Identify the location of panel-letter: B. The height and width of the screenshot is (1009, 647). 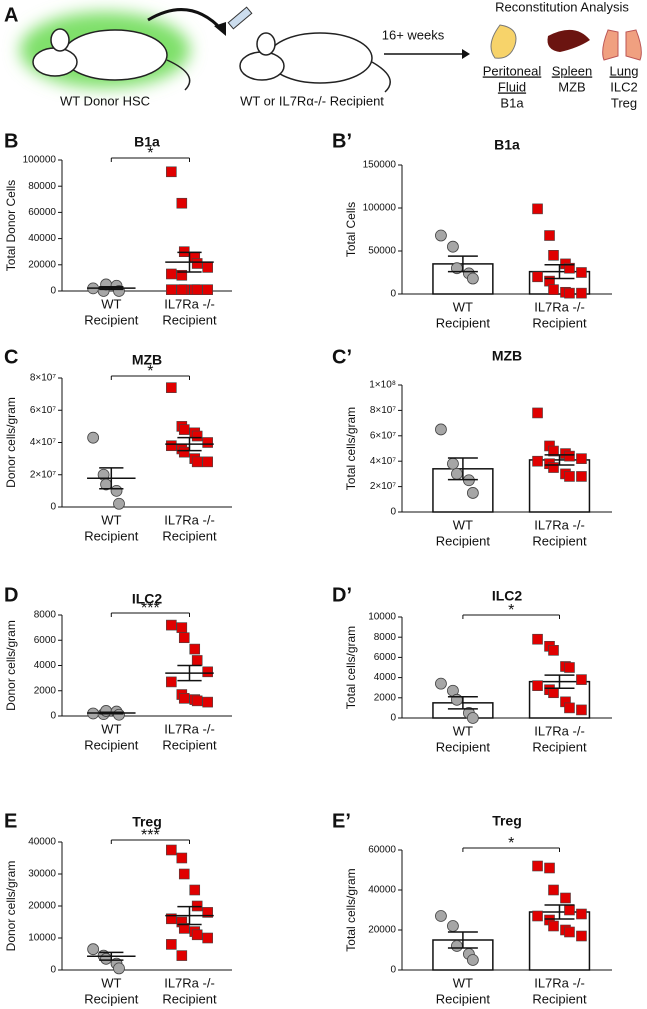
(11, 141).